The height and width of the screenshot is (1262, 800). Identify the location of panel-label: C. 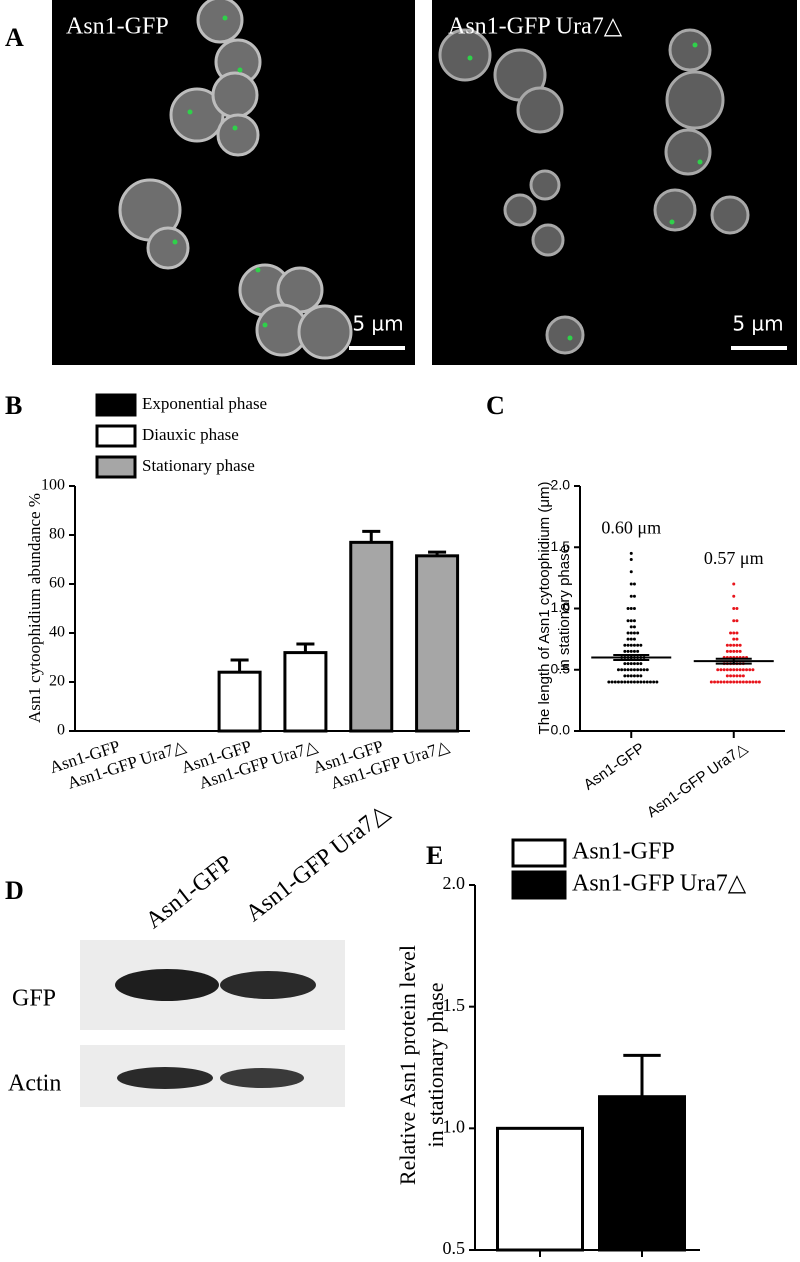
(495, 405).